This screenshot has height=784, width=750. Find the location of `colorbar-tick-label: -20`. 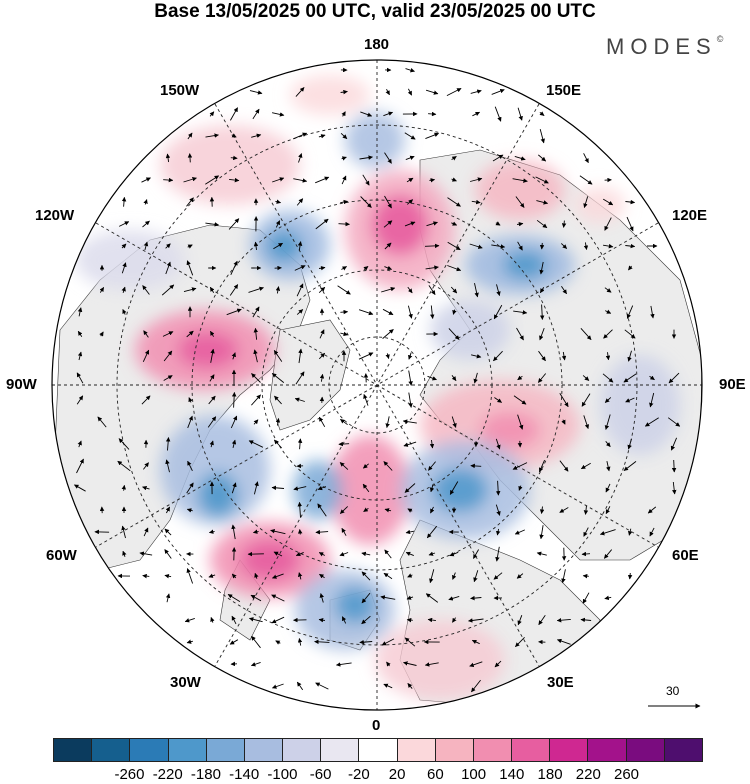

colorbar-tick-label: -20 is located at coordinates (359, 774).